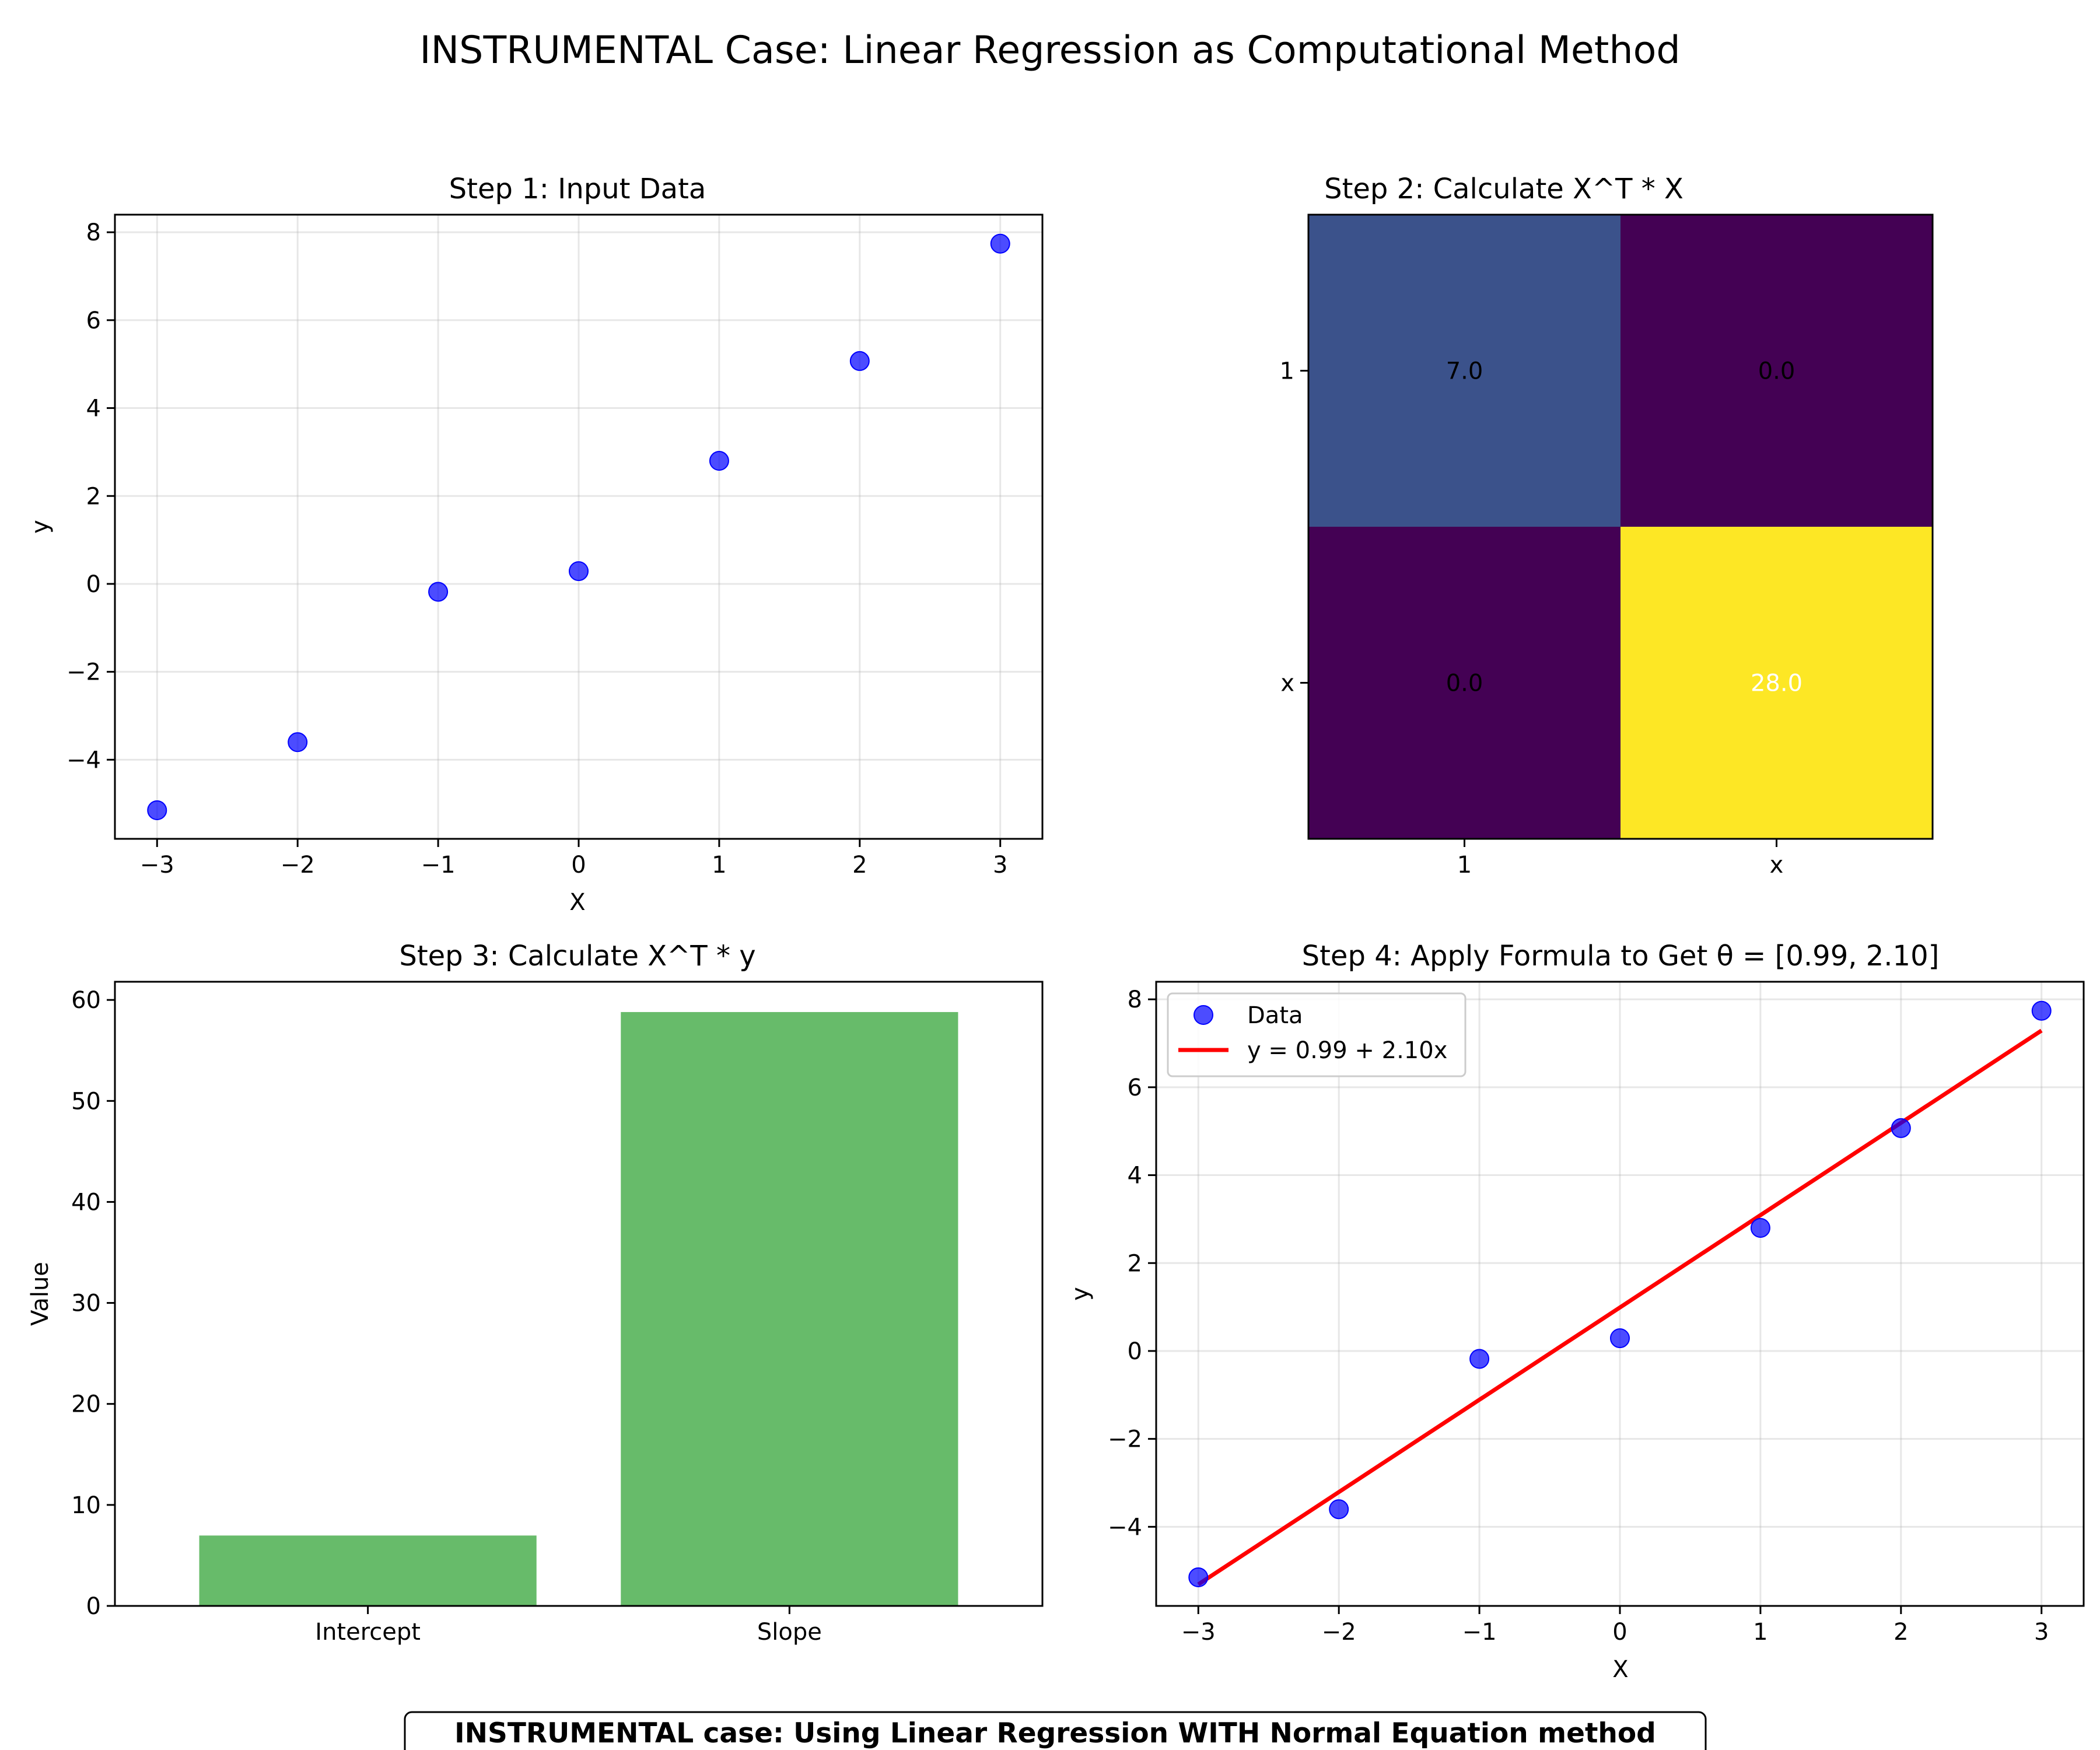  What do you see at coordinates (568, 1626) in the screenshot?
I see `step3-xticks: Intercept Slope` at bounding box center [568, 1626].